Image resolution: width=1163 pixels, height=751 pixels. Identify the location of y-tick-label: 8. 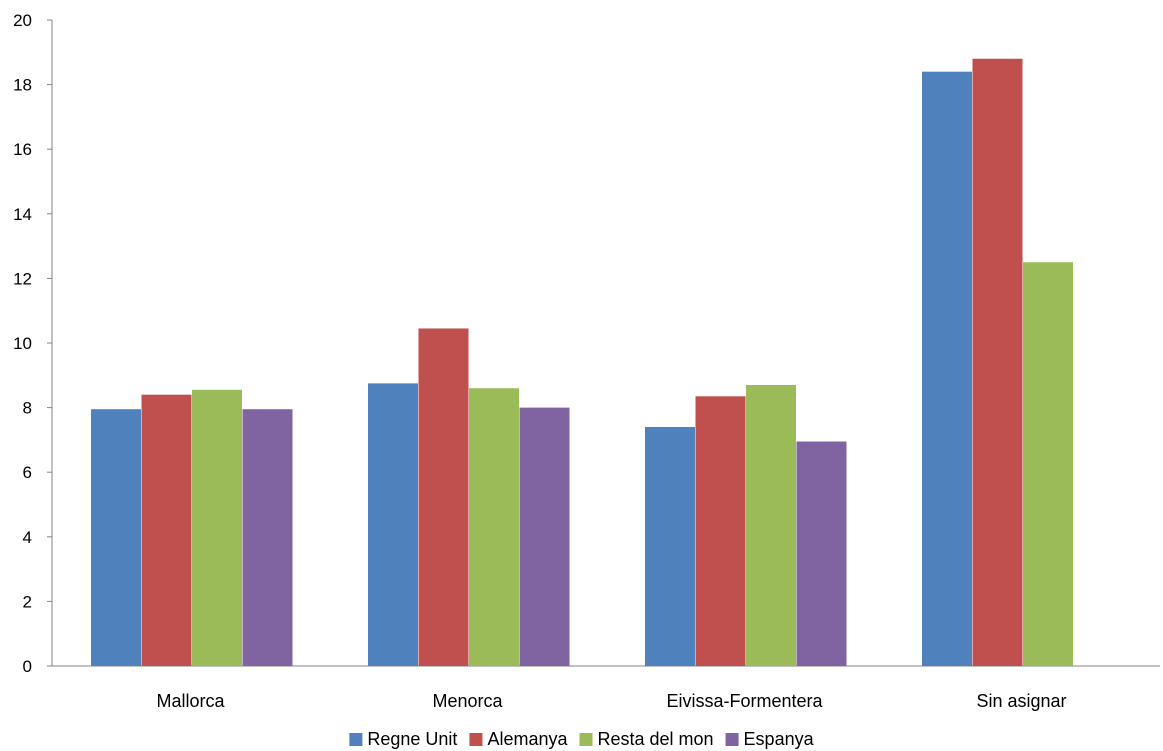
(27, 408).